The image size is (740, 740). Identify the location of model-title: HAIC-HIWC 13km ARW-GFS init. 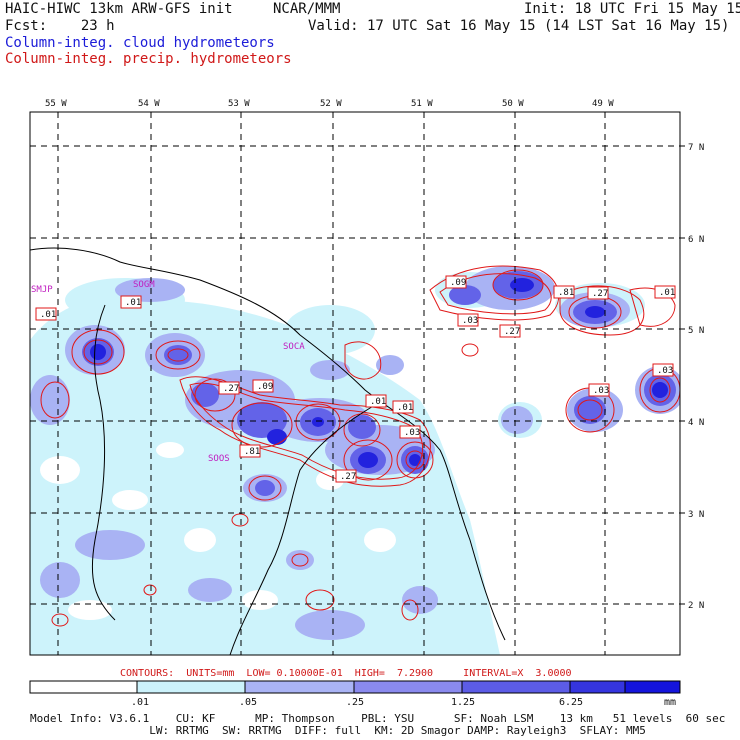
(119, 9).